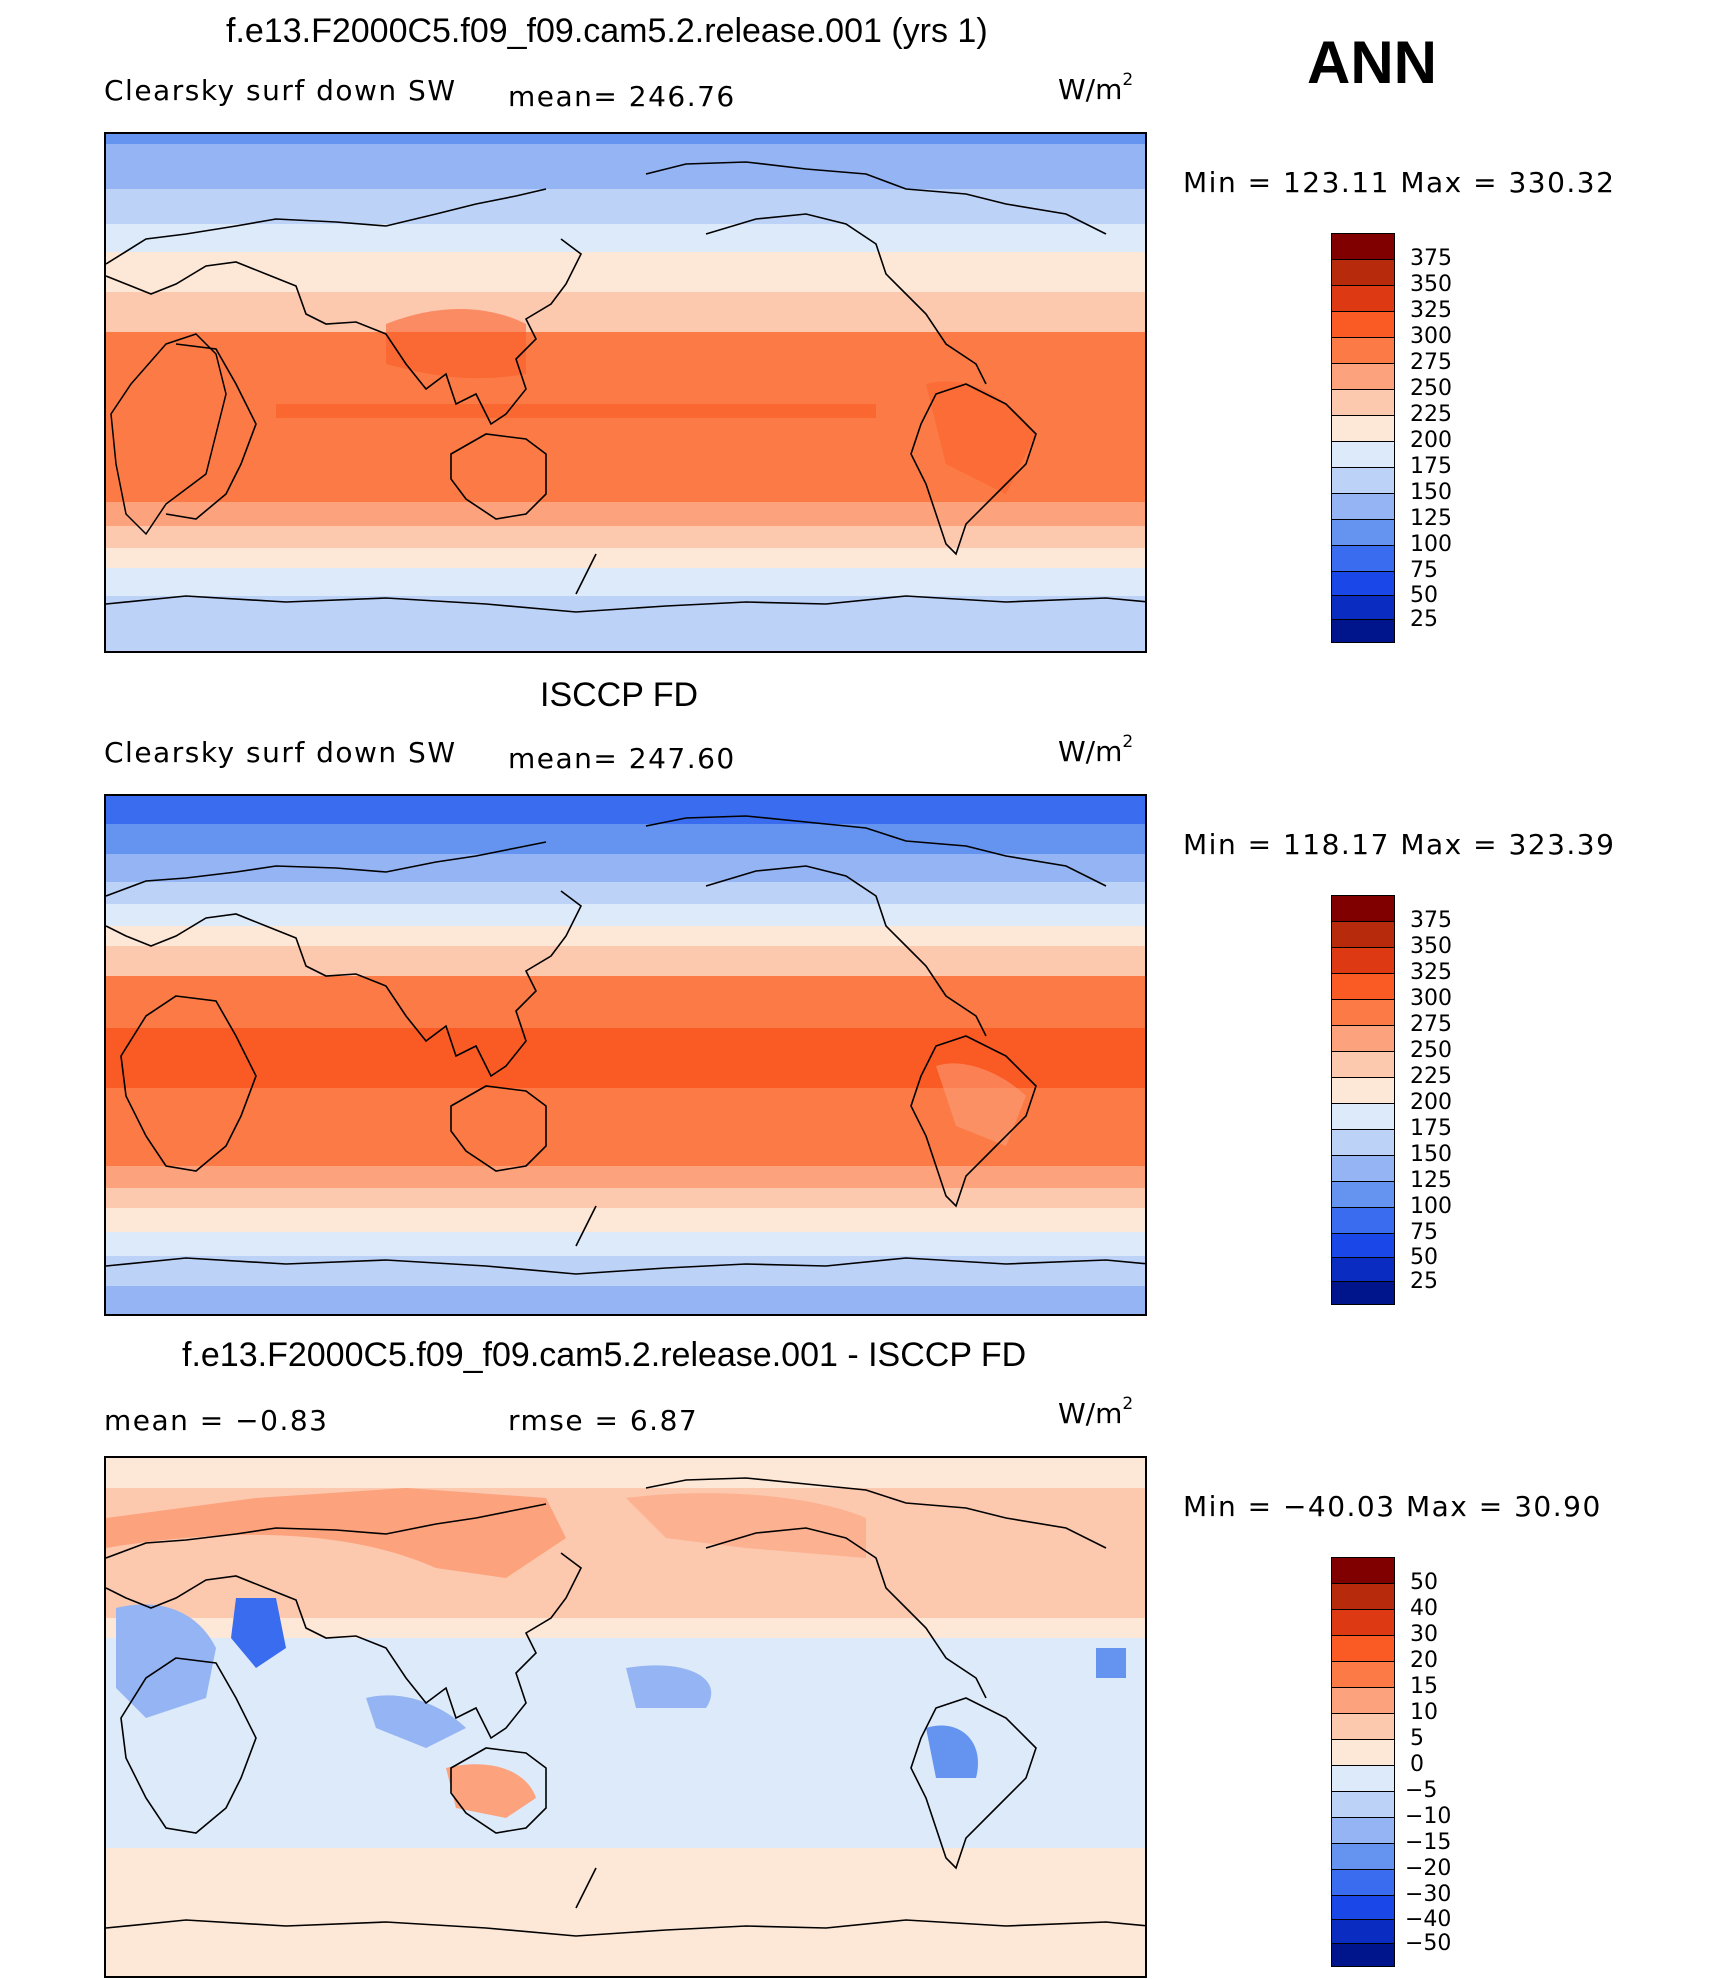  What do you see at coordinates (1424, 619) in the screenshot?
I see `panel1-cb-label: 25` at bounding box center [1424, 619].